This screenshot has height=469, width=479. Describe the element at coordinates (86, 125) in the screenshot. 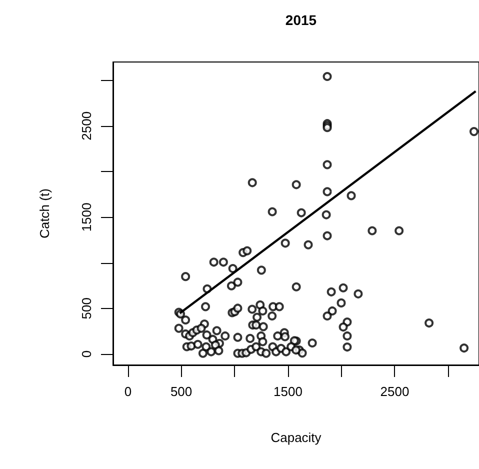

I see `y-tick-label: 2500` at that location.